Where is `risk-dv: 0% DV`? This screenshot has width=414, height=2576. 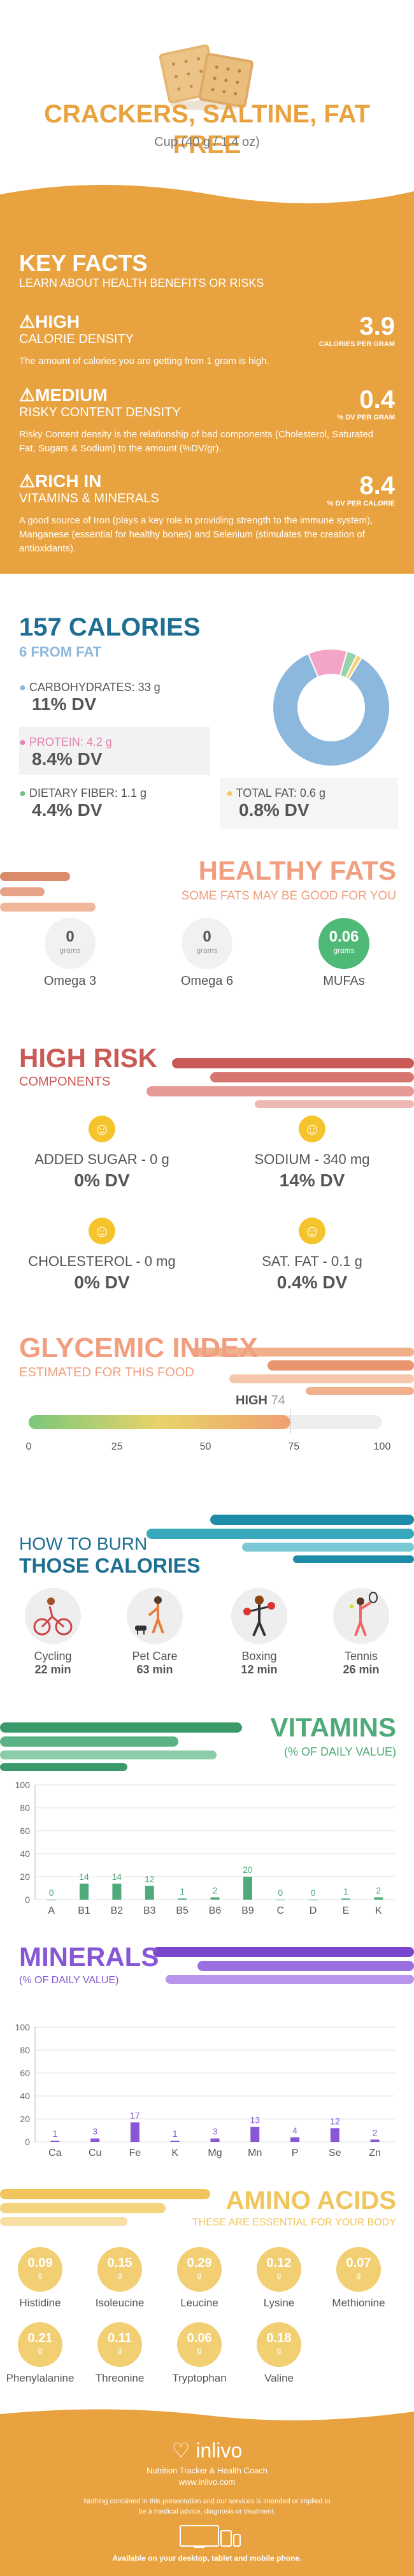 risk-dv: 0% DV is located at coordinates (102, 1282).